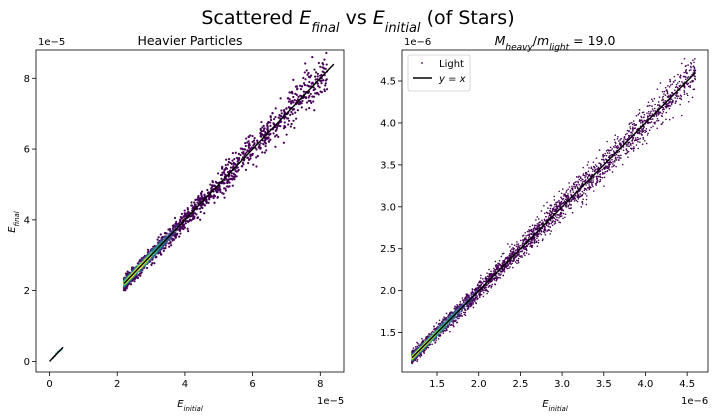 The width and height of the screenshot is (715, 418). What do you see at coordinates (388, 207) in the screenshot?
I see `y-tick-label: 3.0` at bounding box center [388, 207].